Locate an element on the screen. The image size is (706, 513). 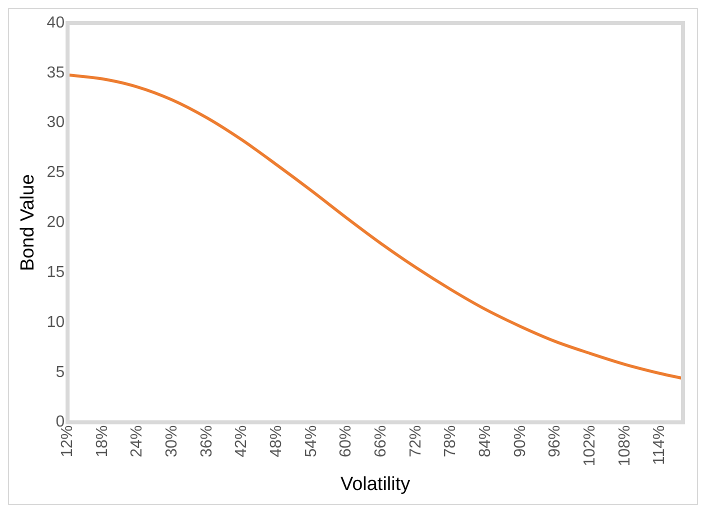
y-tick-label: 30 is located at coordinates (55, 123).